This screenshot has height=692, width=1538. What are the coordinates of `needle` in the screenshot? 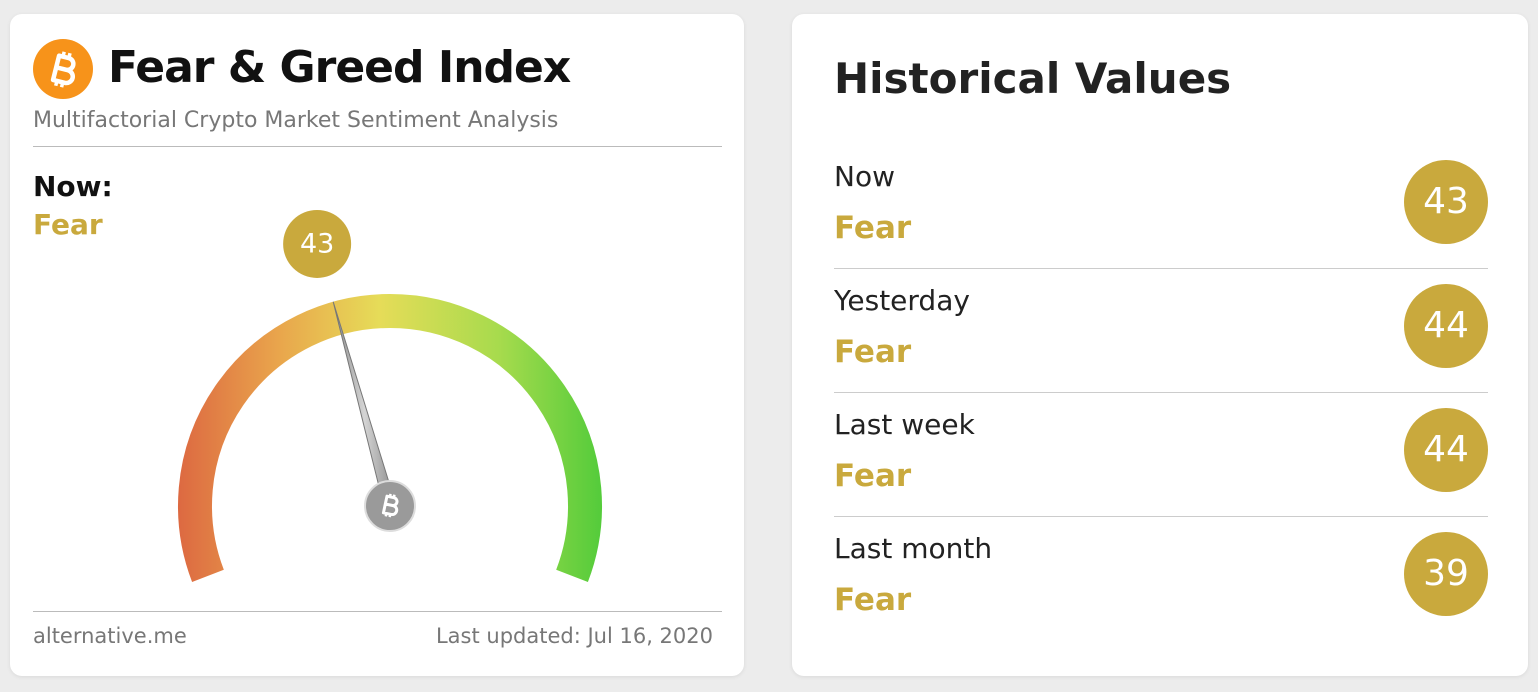 It's located at (364, 405).